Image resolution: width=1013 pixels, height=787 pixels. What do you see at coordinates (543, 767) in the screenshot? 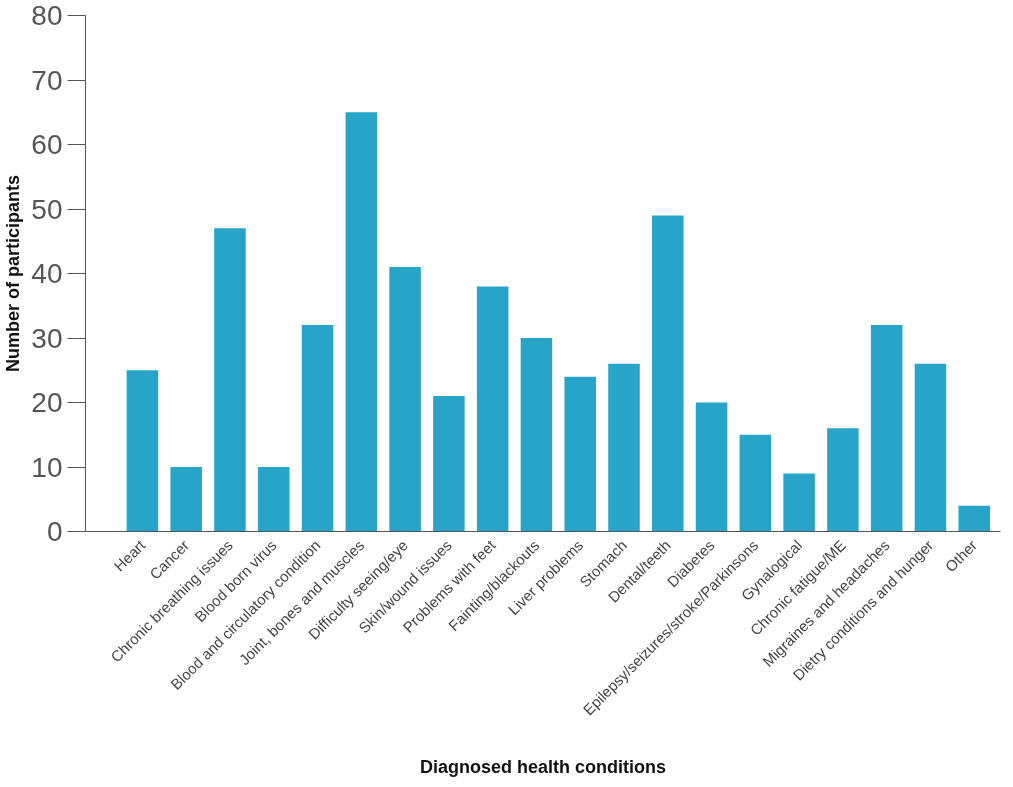
I see `x-axis-title: Diagnosed health conditions` at bounding box center [543, 767].